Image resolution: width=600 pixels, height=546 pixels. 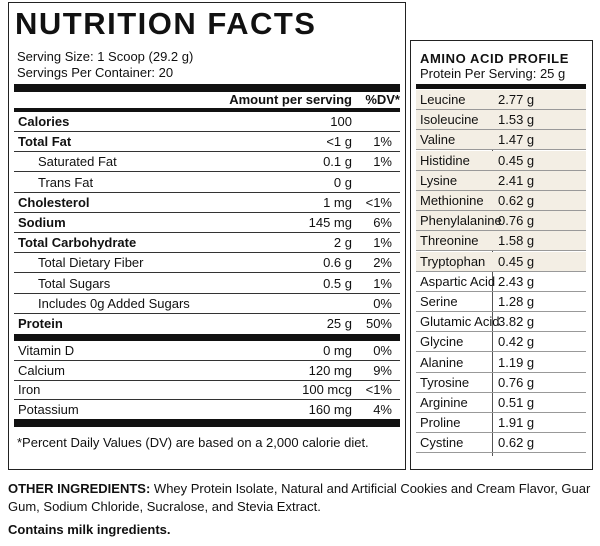 I want to click on nutrient-name: Includes 0g Added Sugars, so click(x=114, y=303).